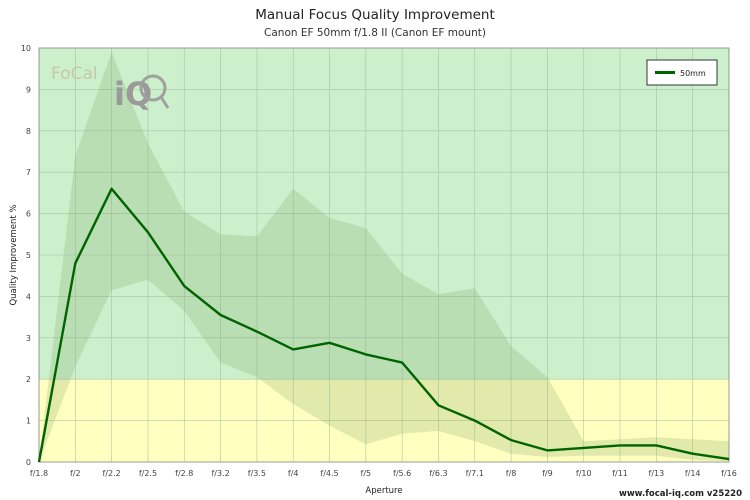 This screenshot has height=500, width=750. Describe the element at coordinates (438, 473) in the screenshot. I see `x-tick-label: f/6.3` at that location.